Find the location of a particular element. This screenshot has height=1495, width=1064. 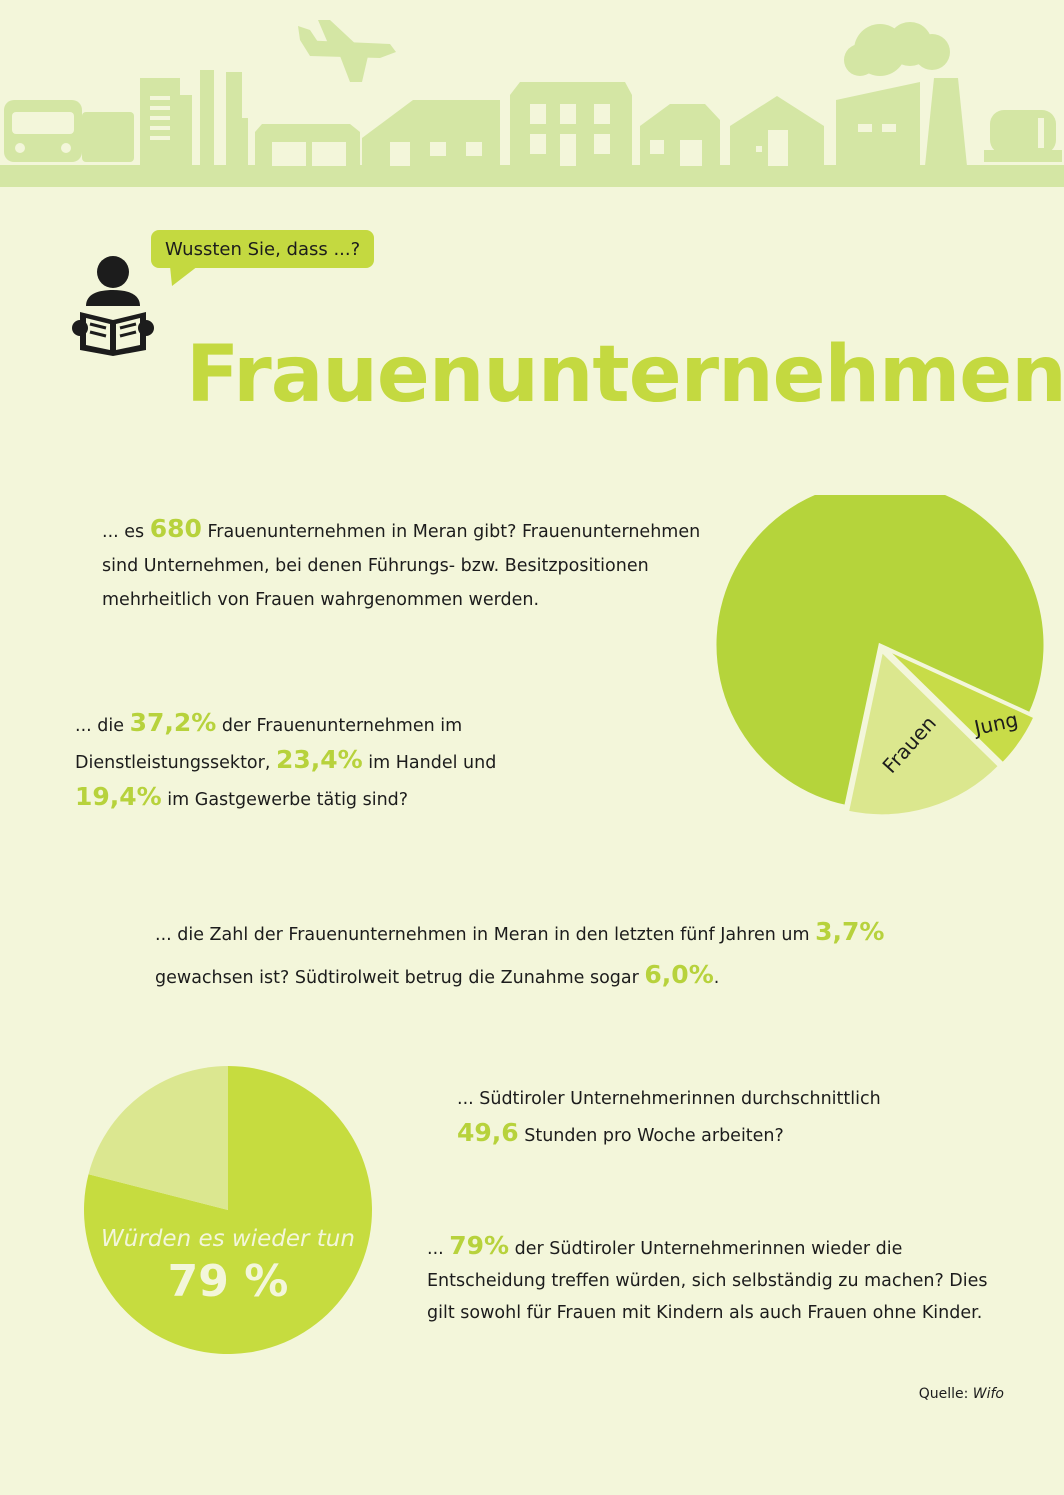

speech-bubble-text: Wussten Sie, dass ...? is located at coordinates (263, 249).